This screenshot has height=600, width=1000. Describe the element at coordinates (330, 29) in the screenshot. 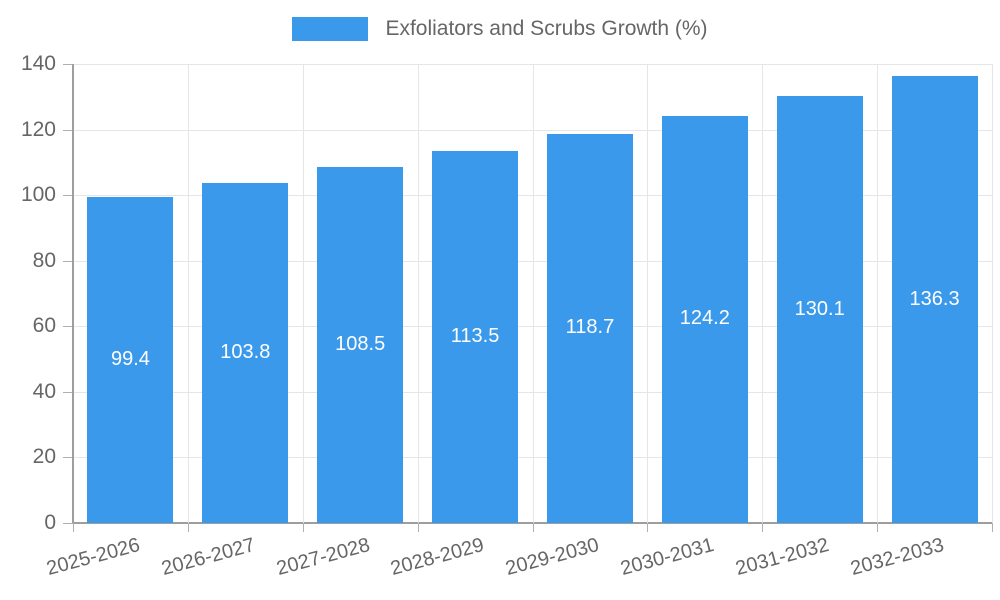

I see `legend-swatch` at that location.